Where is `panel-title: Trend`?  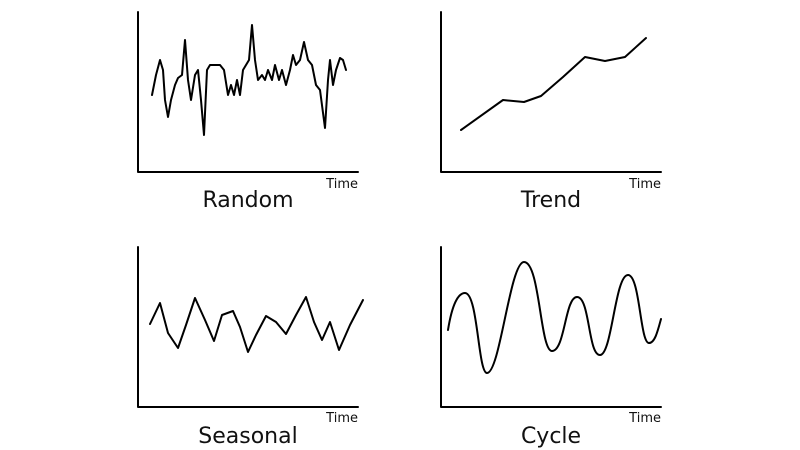
panel-title: Trend is located at coordinates (550, 200).